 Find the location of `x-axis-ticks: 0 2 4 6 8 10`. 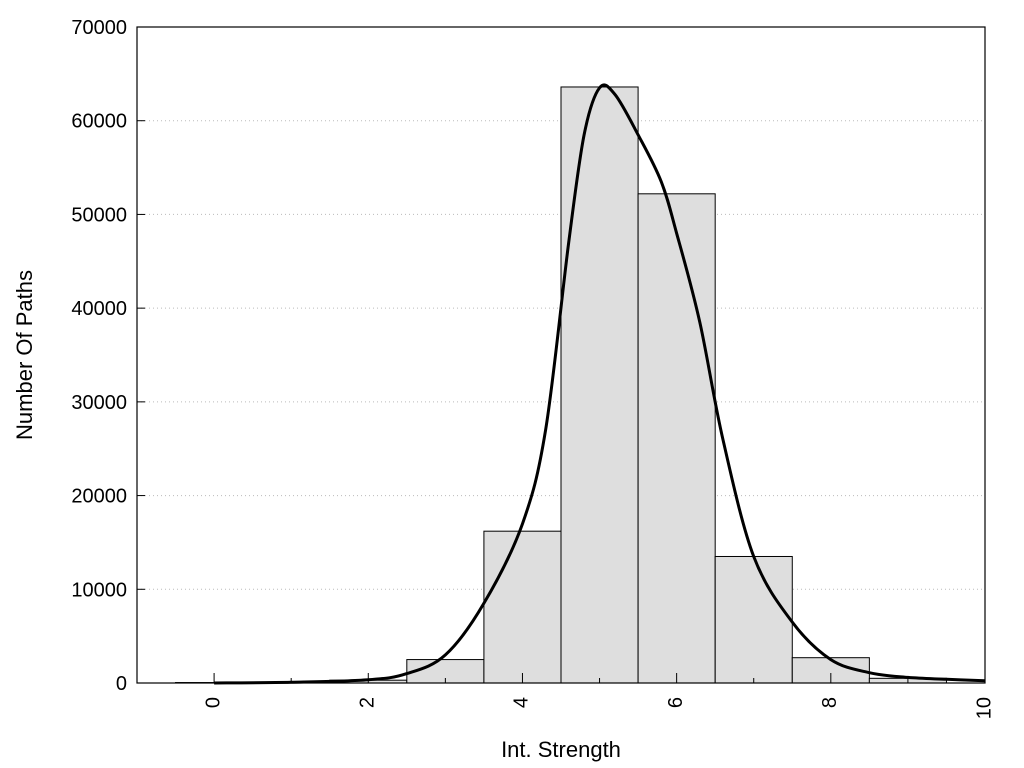

x-axis-ticks: 0 2 4 6 8 10 is located at coordinates (598, 696).